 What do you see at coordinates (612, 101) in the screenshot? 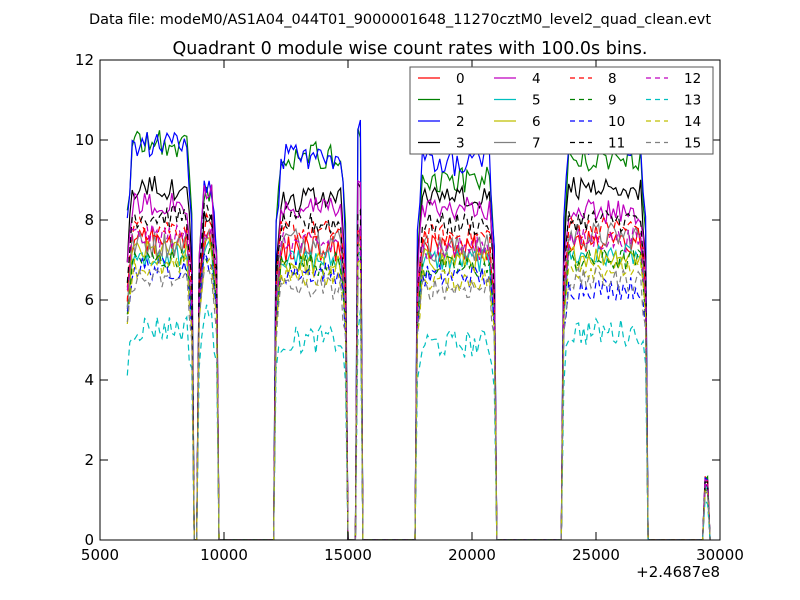
I see `legend-label-9: 9` at bounding box center [612, 101].